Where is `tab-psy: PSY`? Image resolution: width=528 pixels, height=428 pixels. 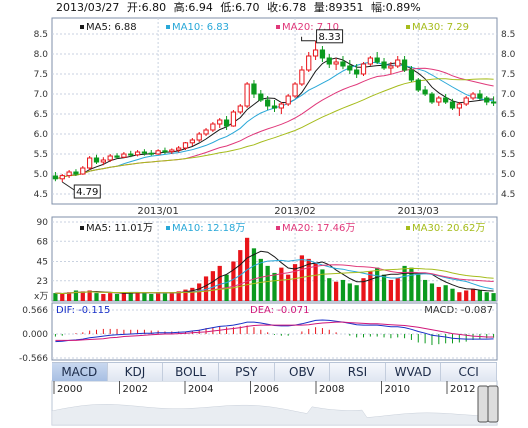
tab-psy: PSY is located at coordinates (246, 372).